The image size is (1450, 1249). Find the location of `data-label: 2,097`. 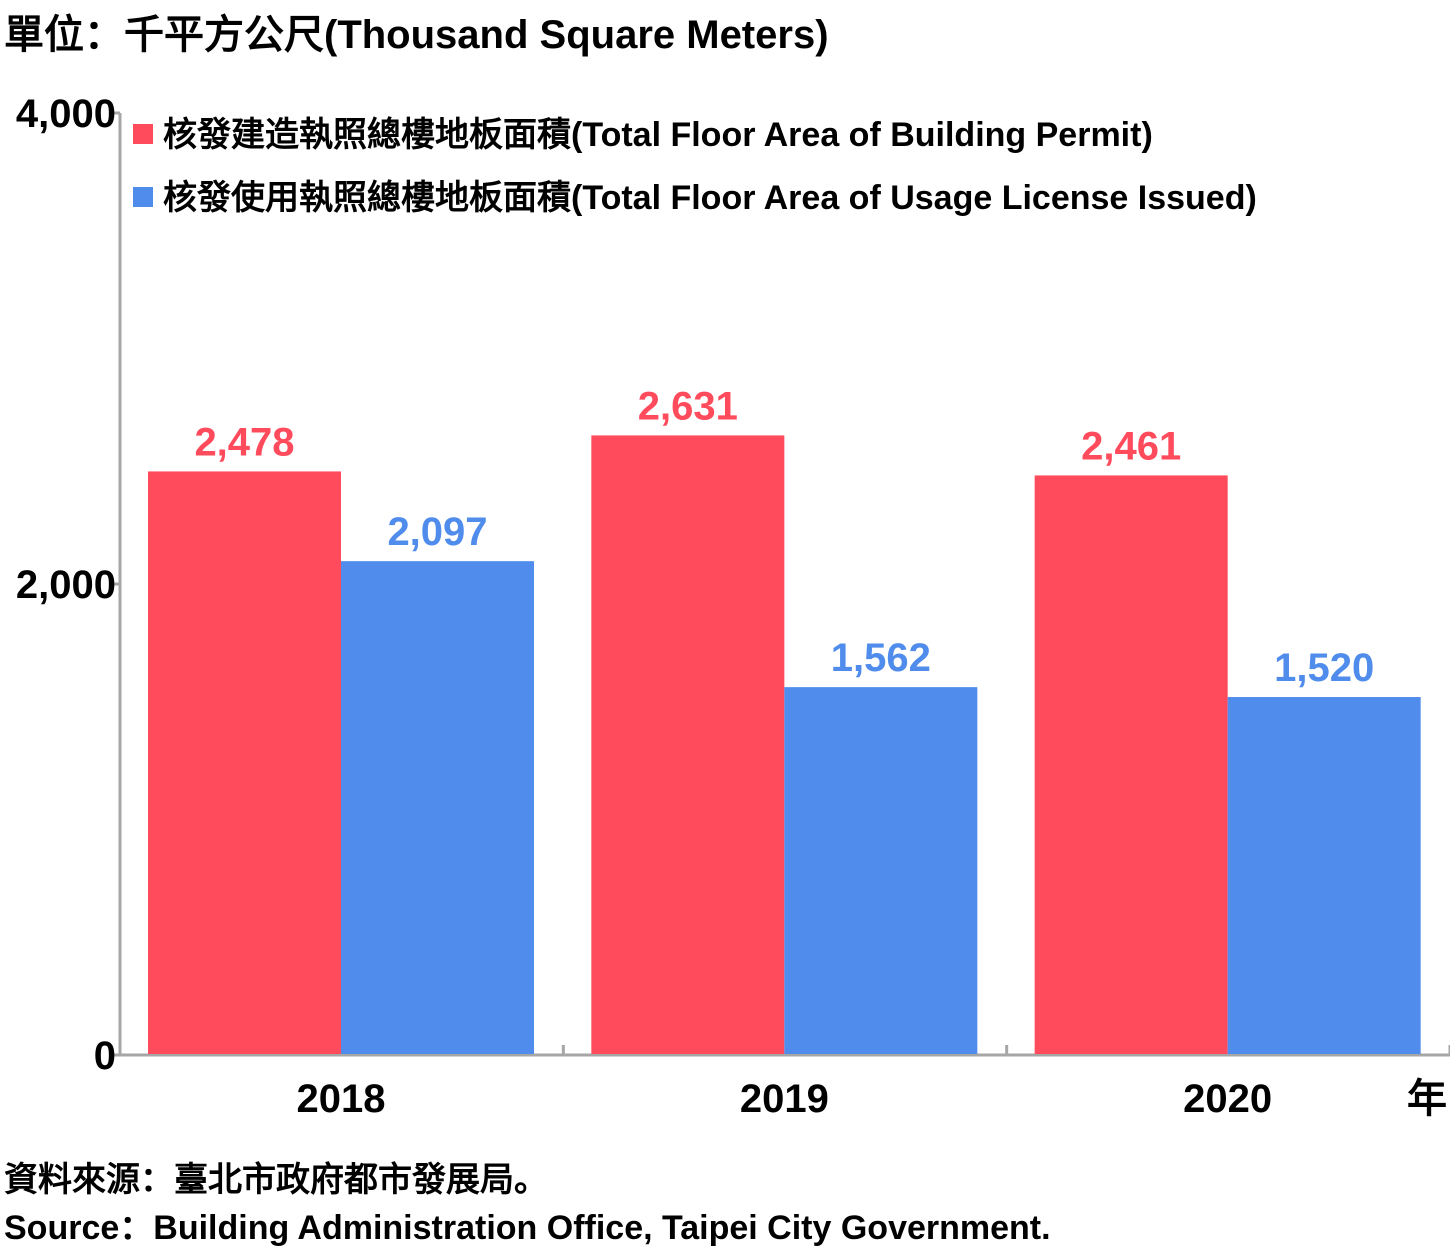

data-label: 2,097 is located at coordinates (437, 532).